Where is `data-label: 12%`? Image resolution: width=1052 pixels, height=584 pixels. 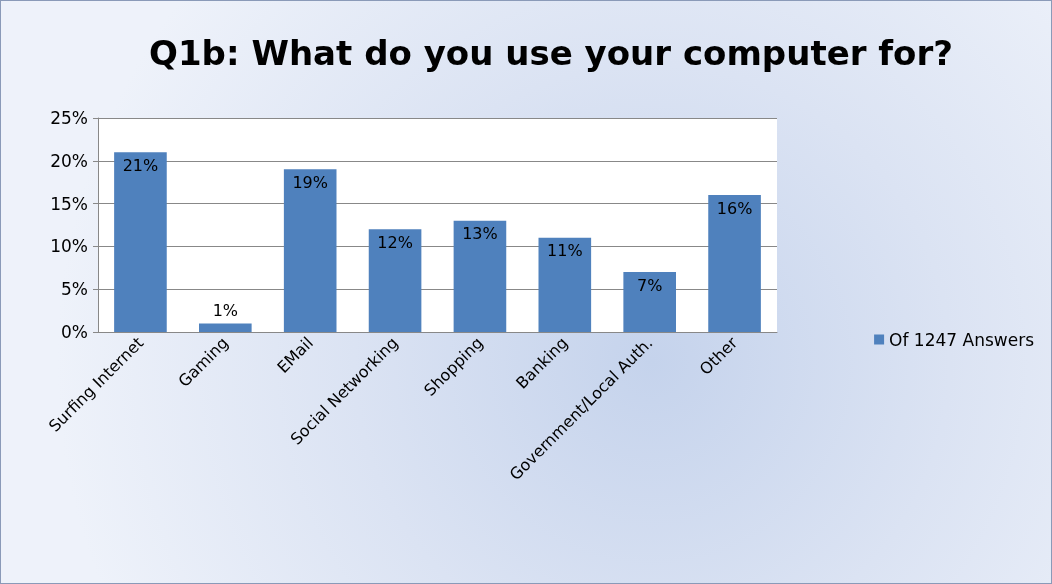
data-label: 12% is located at coordinates (395, 242).